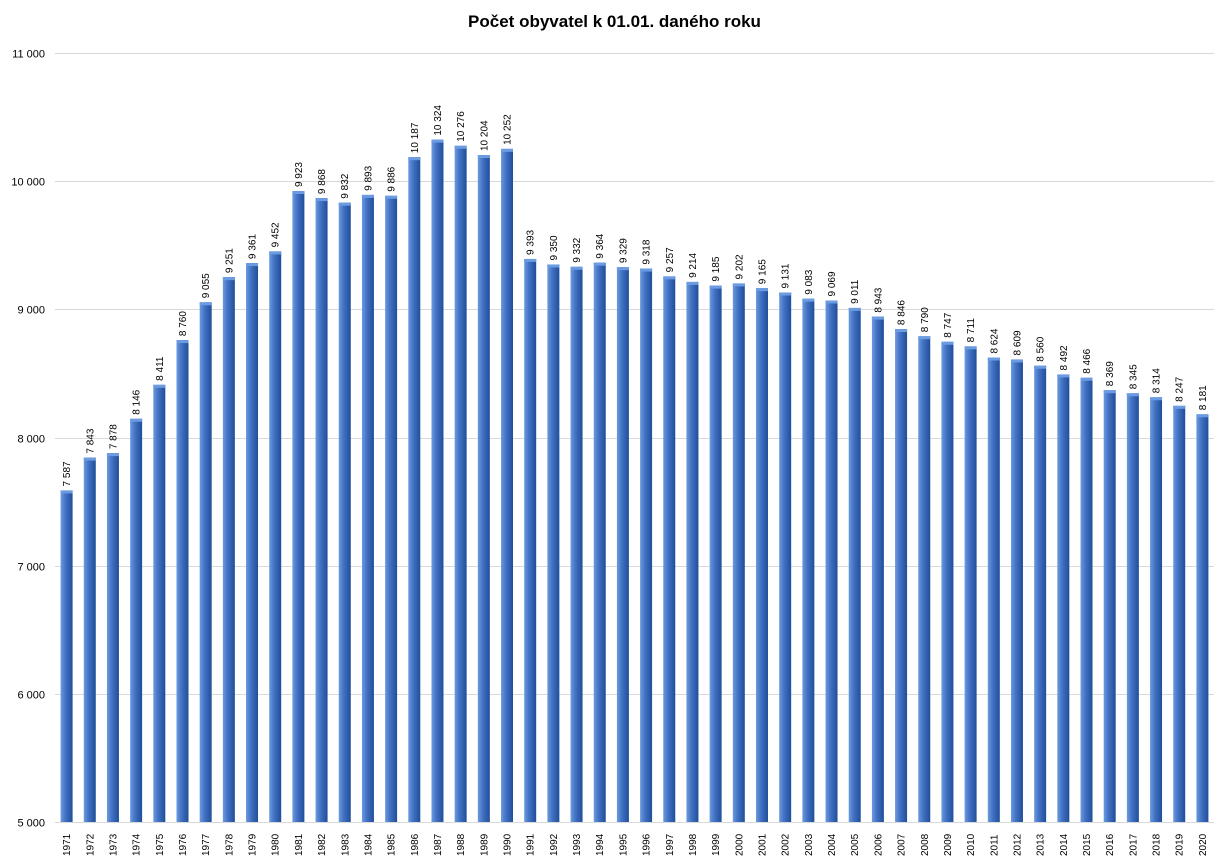 Image resolution: width=1229 pixels, height=863 pixels. Describe the element at coordinates (808, 560) in the screenshot. I see `bar-2003` at that location.